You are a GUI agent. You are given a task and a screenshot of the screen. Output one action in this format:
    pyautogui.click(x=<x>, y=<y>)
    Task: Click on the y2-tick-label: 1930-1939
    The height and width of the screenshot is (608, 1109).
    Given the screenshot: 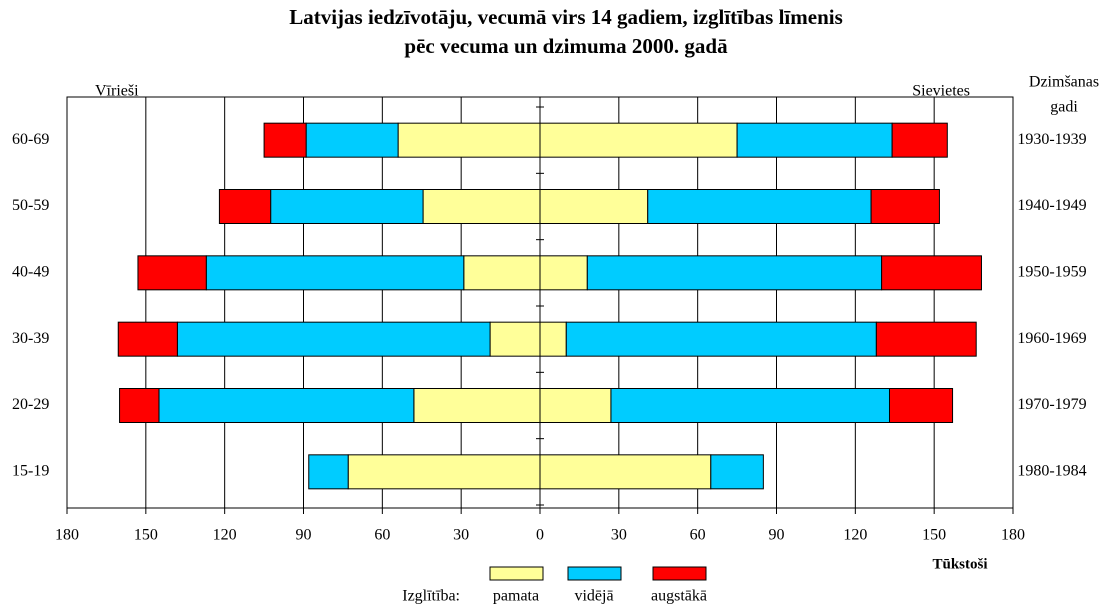 What is the action you would take?
    pyautogui.click(x=1051, y=139)
    